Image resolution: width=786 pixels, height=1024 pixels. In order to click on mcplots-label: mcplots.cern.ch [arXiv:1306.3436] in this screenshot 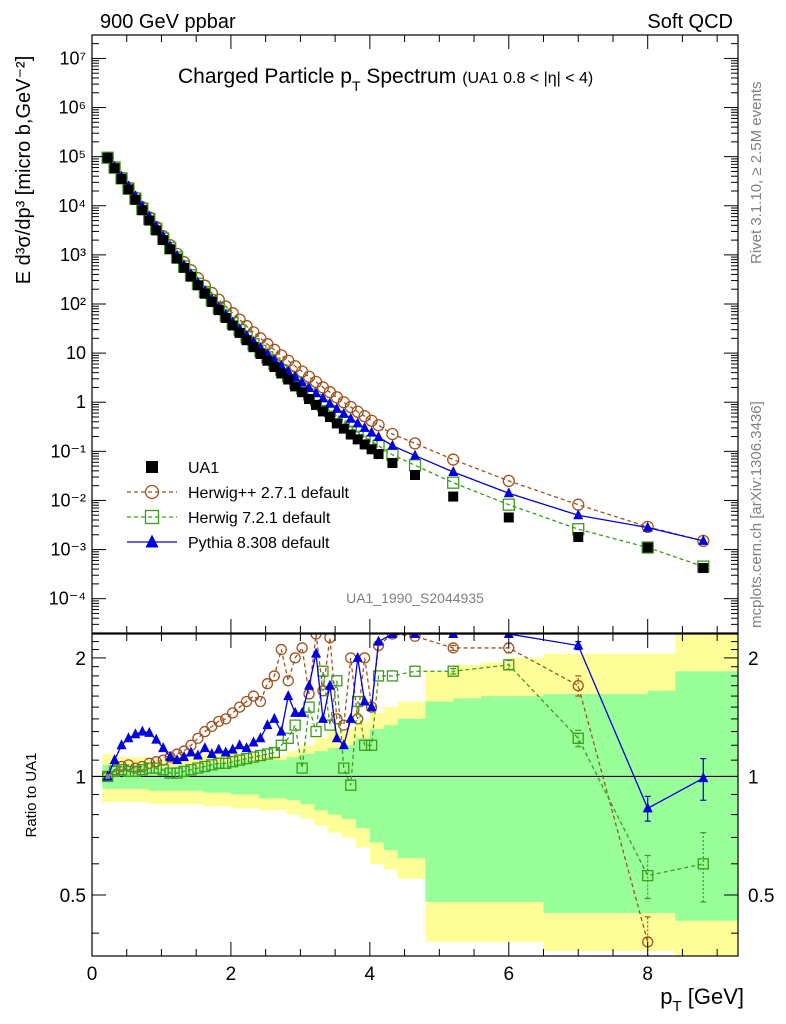, I will do `click(756, 514)`.